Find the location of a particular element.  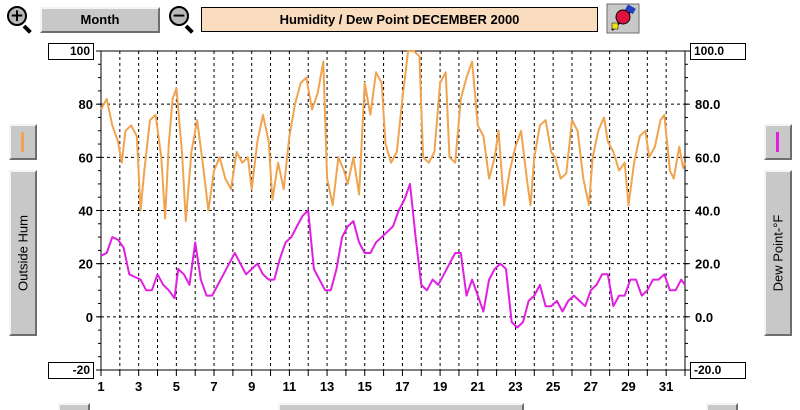

left-legend-swatch is located at coordinates (22, 142).